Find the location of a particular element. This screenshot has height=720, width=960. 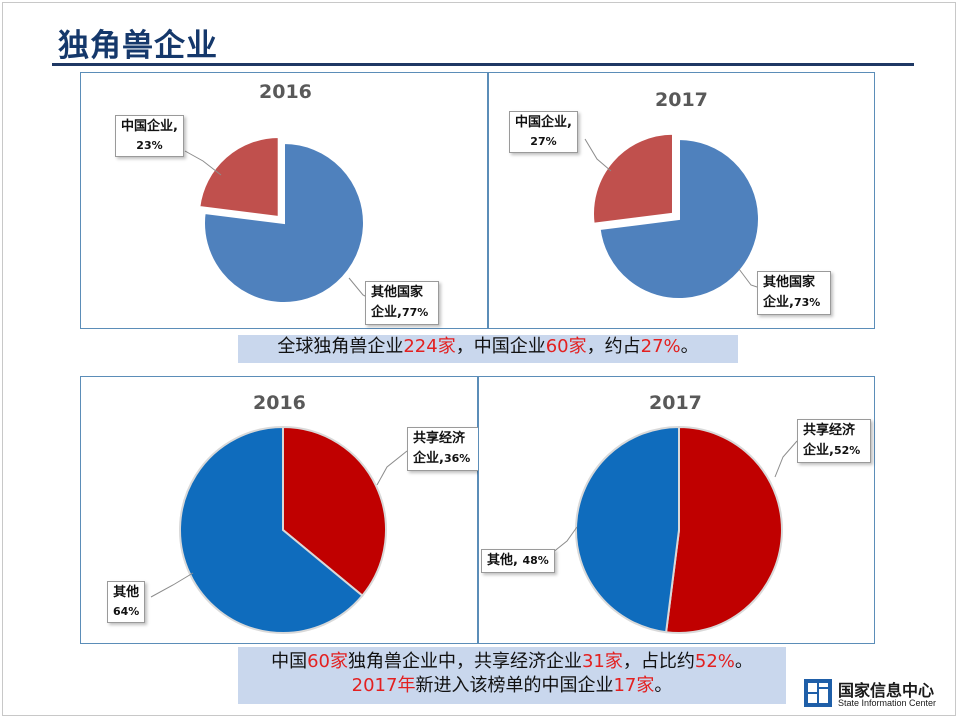

callout-china: 中国企业, 27% is located at coordinates (543, 132).